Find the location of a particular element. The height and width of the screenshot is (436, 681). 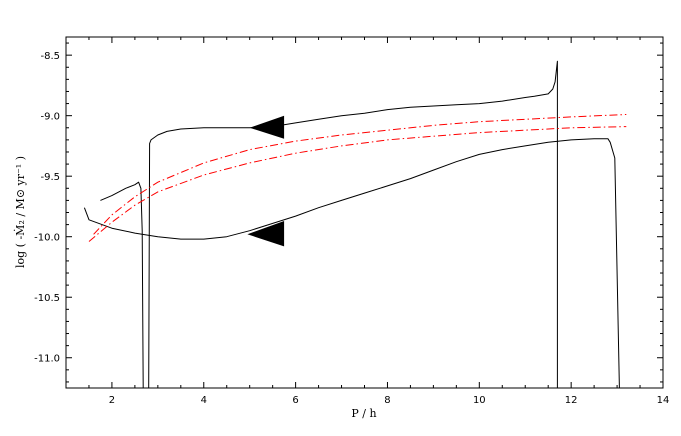

y-tick-label: -9.5 is located at coordinates (50, 177).